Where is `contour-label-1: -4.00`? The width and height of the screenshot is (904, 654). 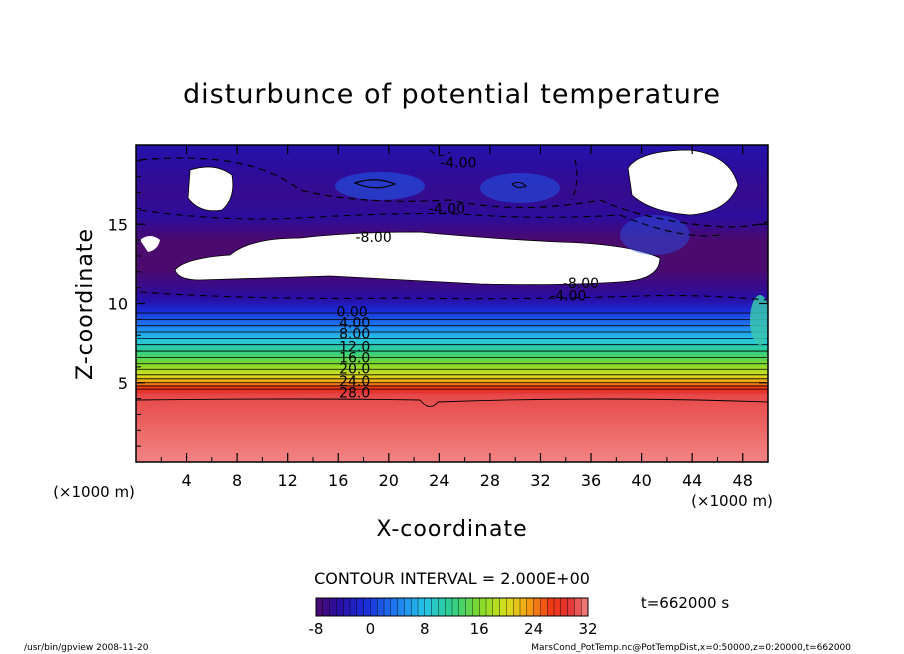 contour-label-1: -4.00 is located at coordinates (447, 209).